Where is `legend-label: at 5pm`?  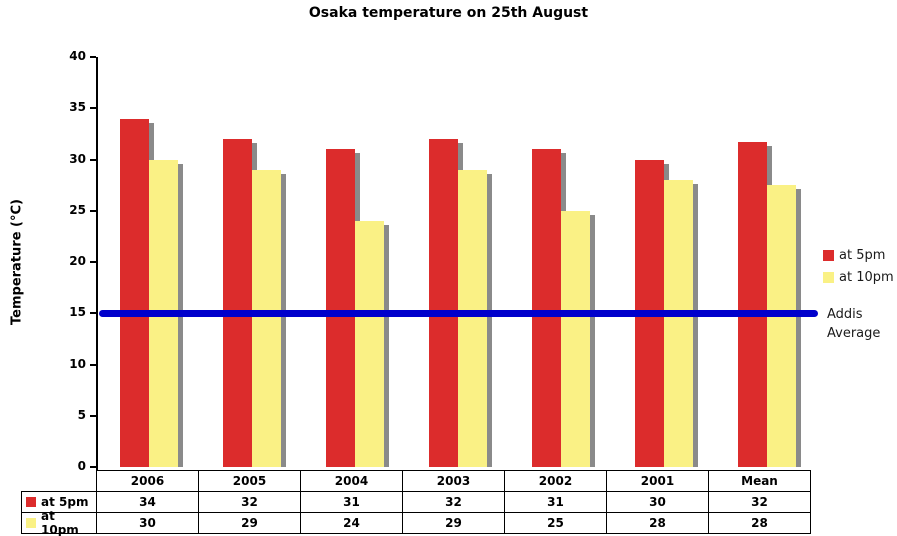
legend-label: at 5pm is located at coordinates (862, 255).